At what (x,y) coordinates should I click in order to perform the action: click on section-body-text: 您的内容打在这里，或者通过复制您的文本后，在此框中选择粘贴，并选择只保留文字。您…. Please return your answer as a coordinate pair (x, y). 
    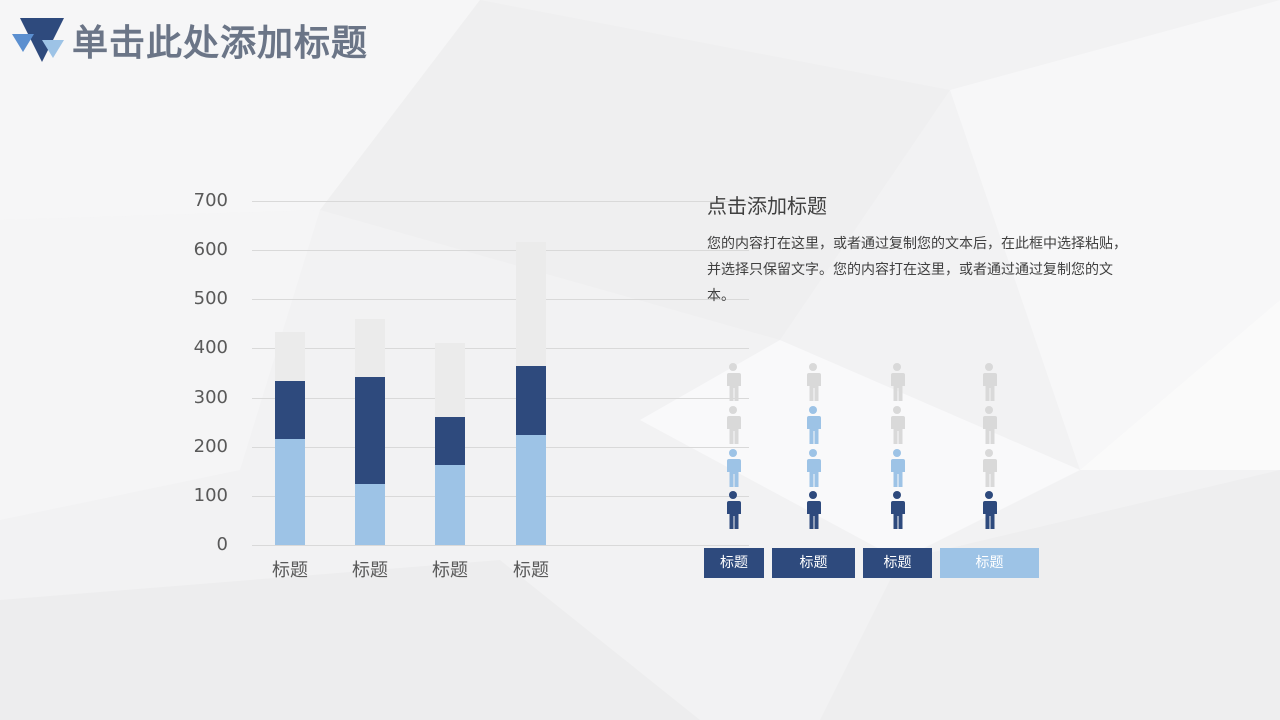
    Looking at the image, I should click on (917, 270).